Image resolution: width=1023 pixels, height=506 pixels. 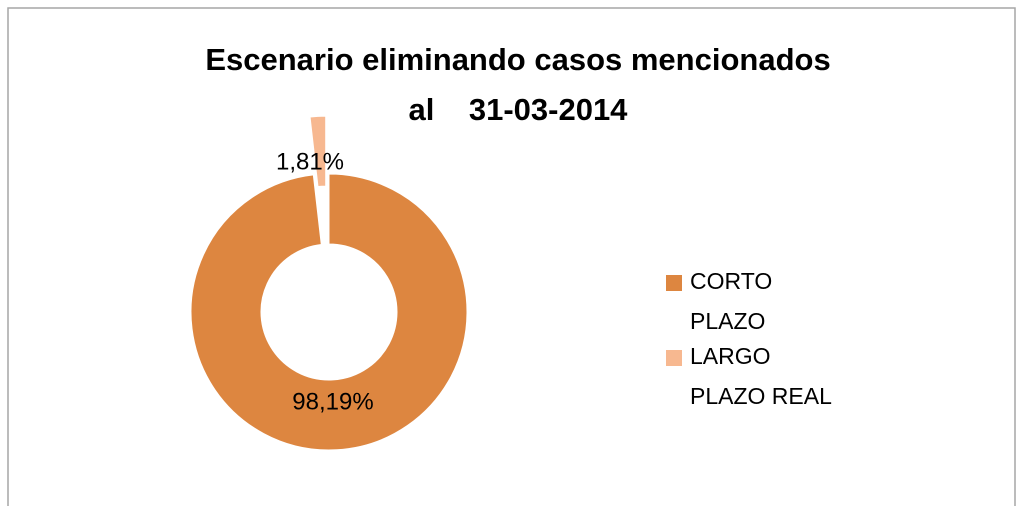 I want to click on data-label: 1,81%, so click(x=310, y=161).